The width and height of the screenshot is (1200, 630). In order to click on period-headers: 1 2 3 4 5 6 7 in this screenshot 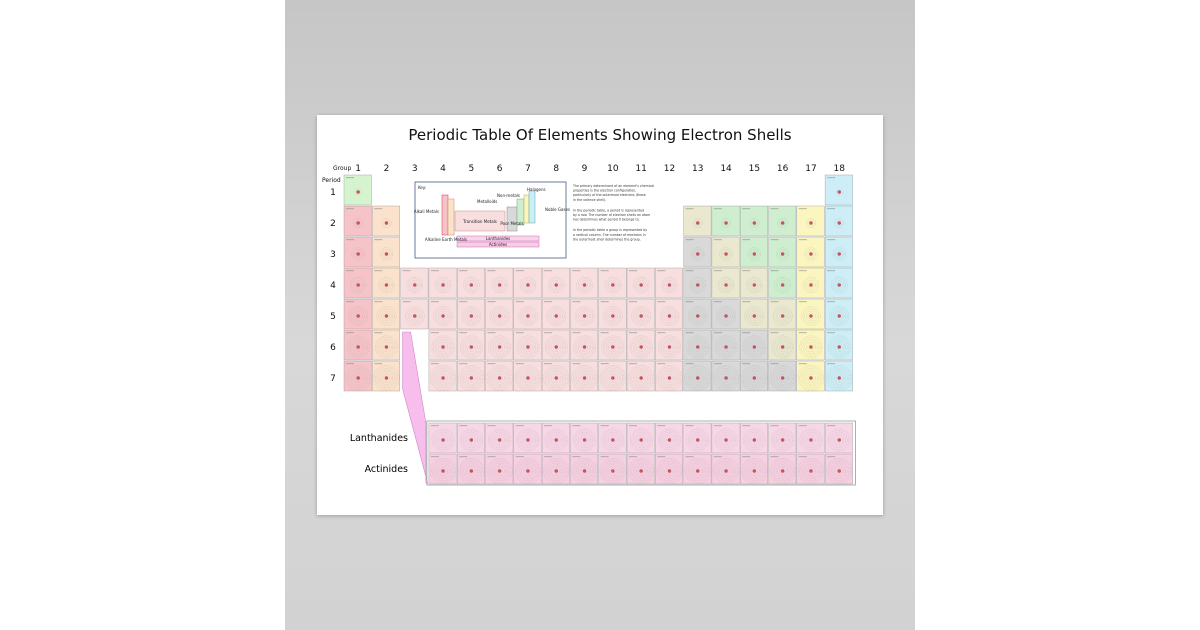, I will do `click(333, 286)`.